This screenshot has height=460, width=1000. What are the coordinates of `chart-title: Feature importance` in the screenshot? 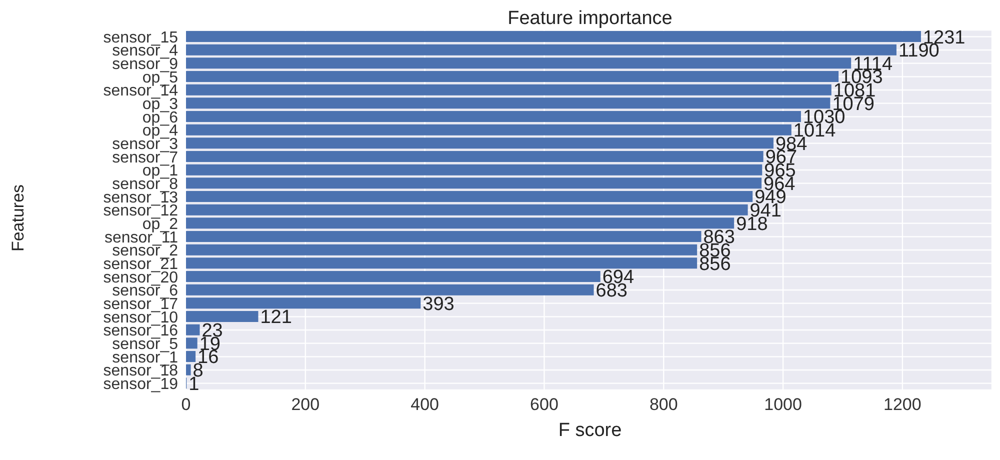 It's located at (590, 18).